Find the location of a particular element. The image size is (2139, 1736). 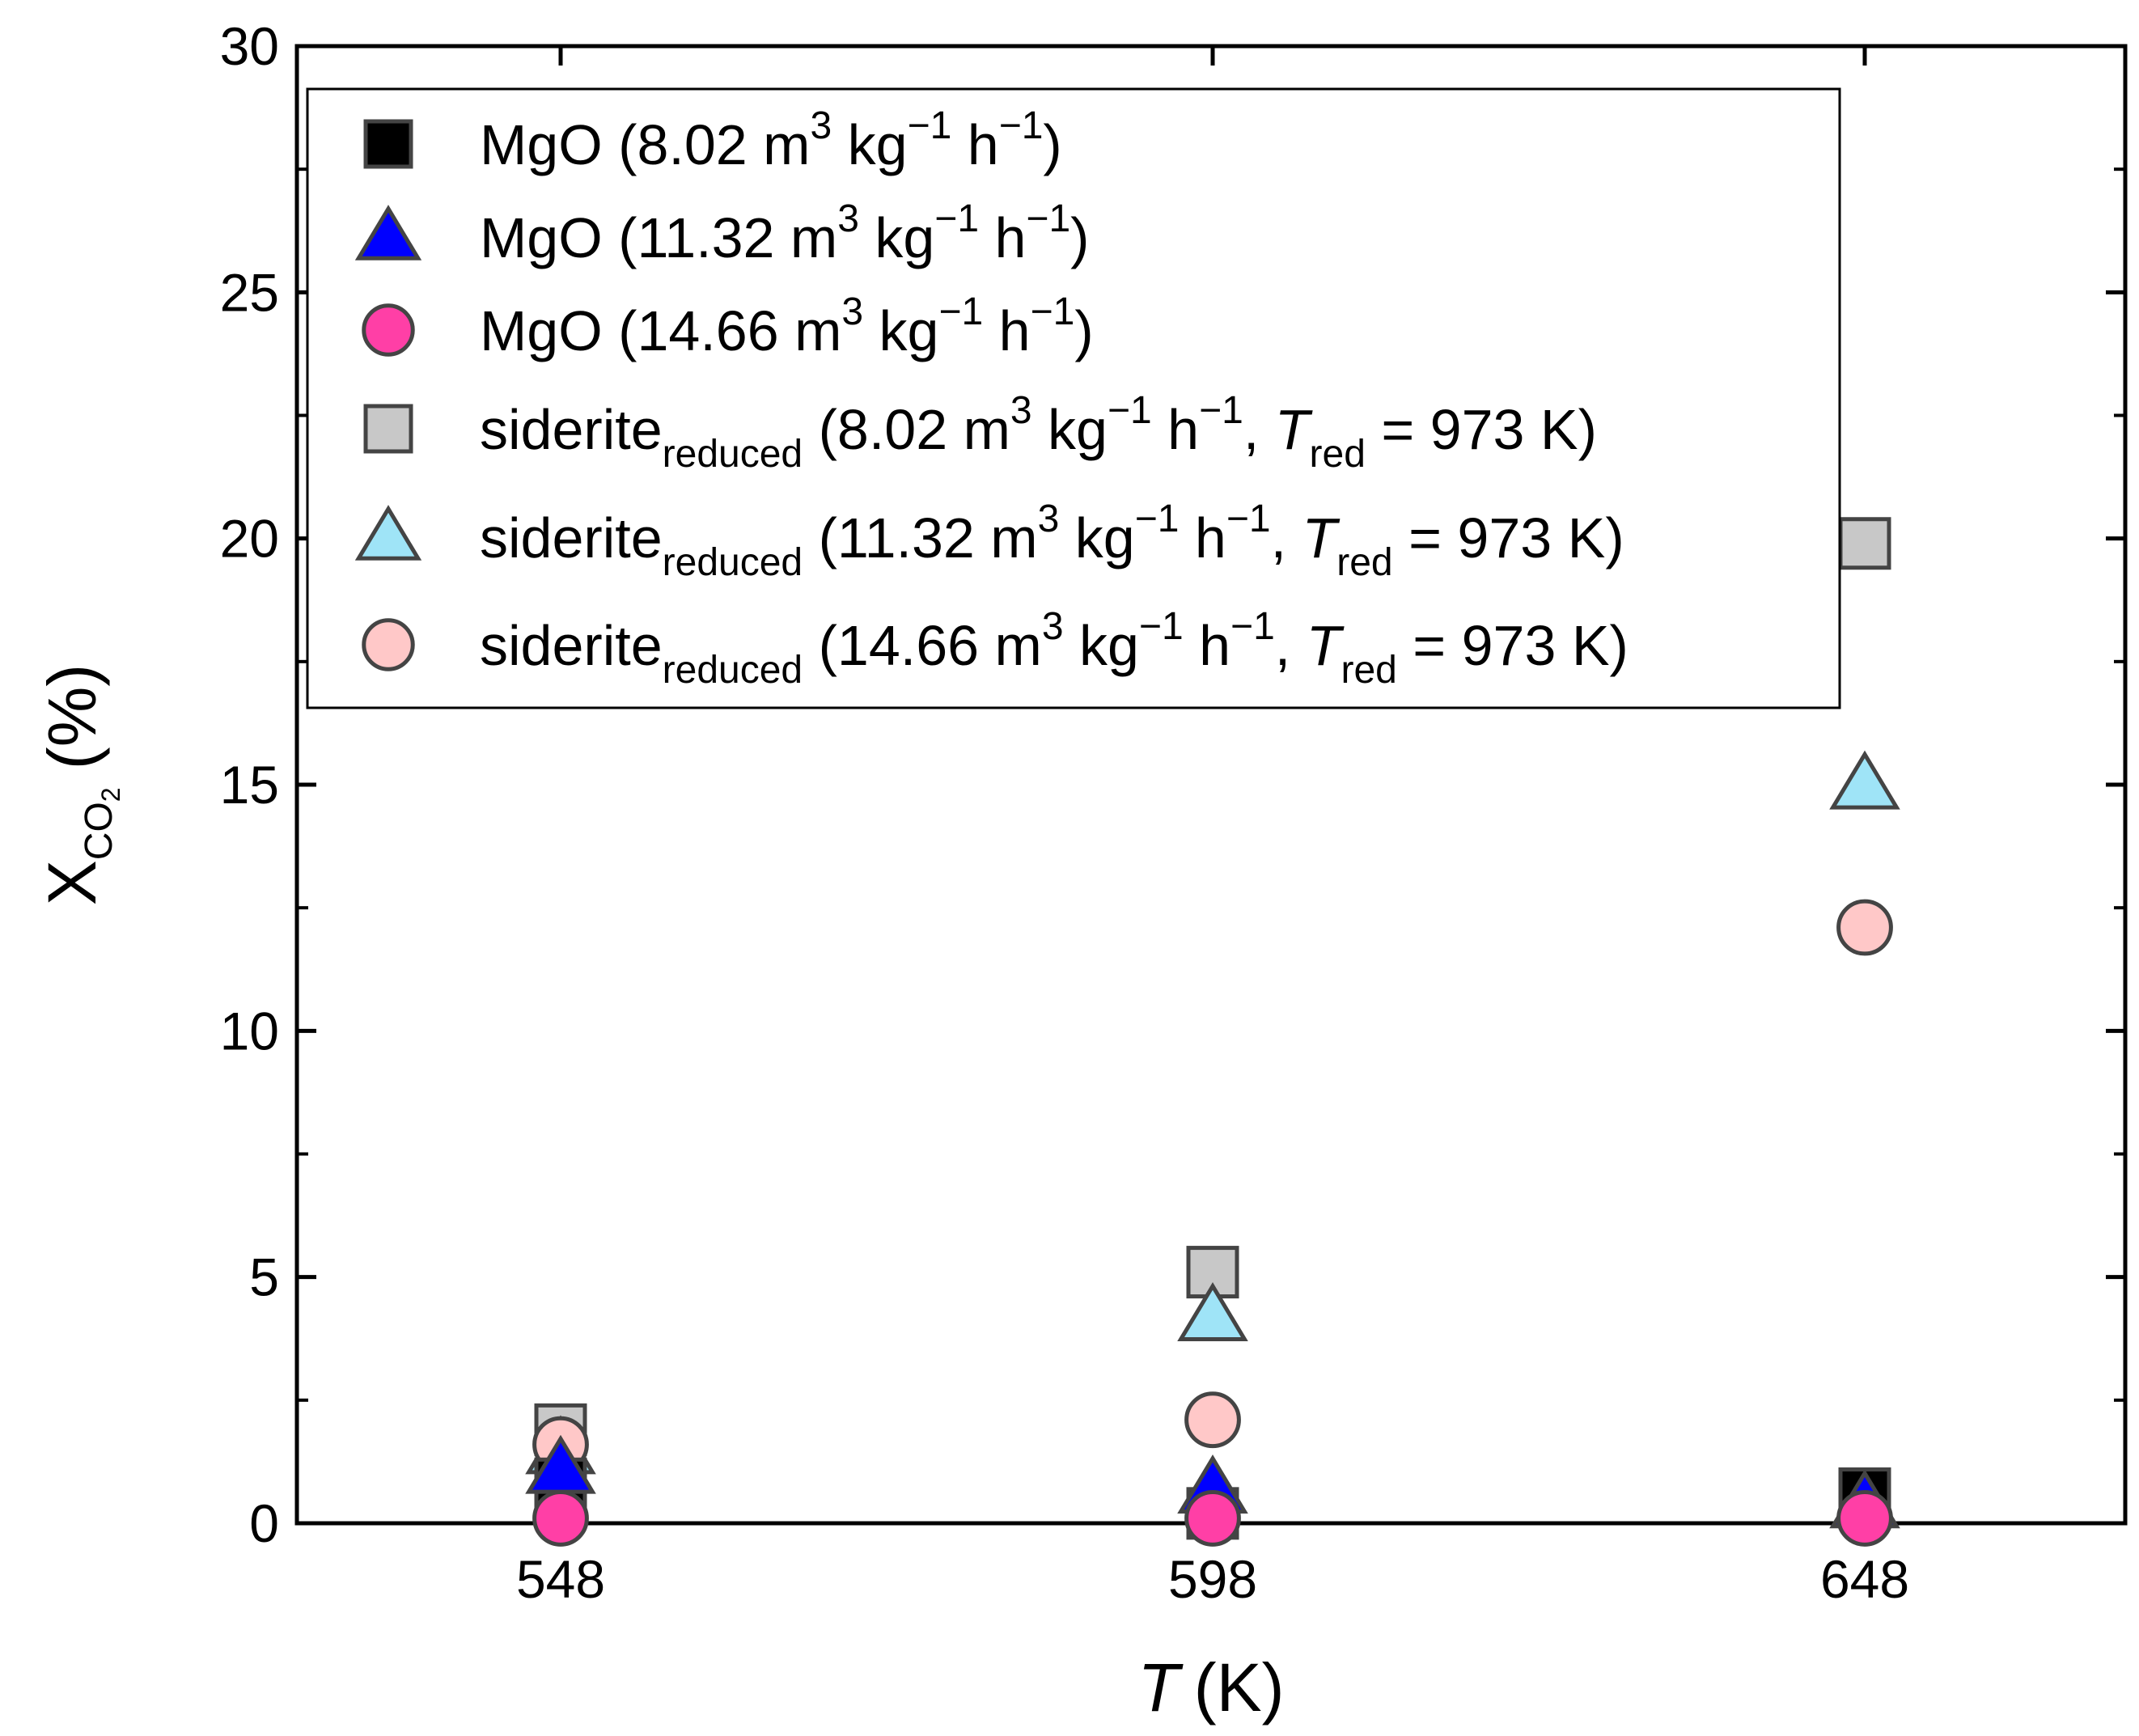

y-tick-label: 5 is located at coordinates (264, 1277).